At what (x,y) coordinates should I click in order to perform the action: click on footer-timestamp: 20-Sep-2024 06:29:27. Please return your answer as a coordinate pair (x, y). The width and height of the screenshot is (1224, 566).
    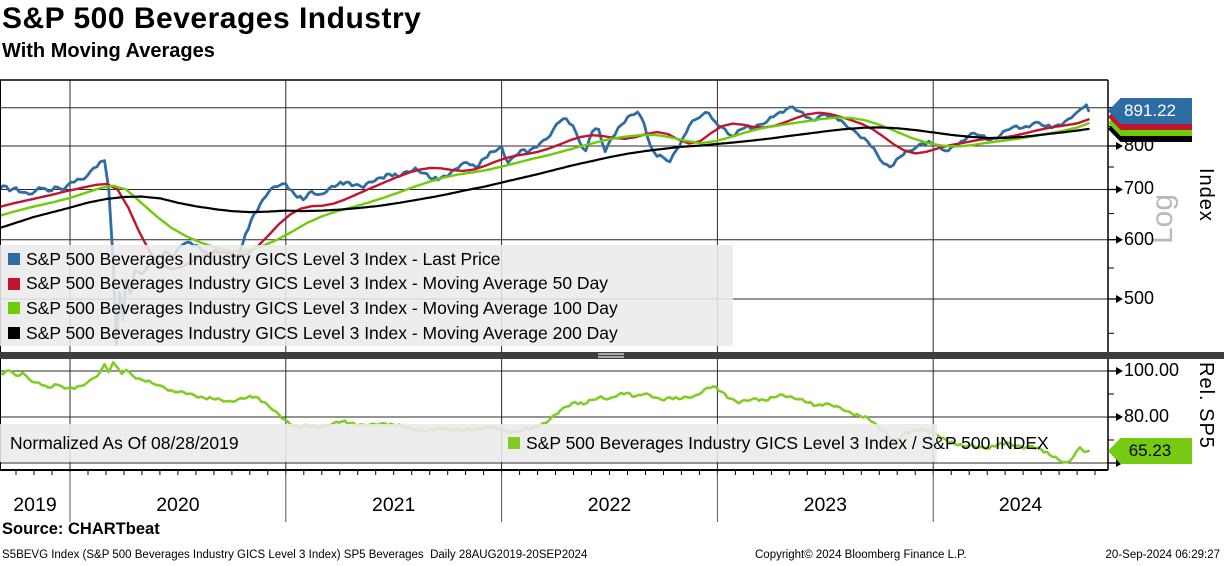
    Looking at the image, I should click on (1162, 555).